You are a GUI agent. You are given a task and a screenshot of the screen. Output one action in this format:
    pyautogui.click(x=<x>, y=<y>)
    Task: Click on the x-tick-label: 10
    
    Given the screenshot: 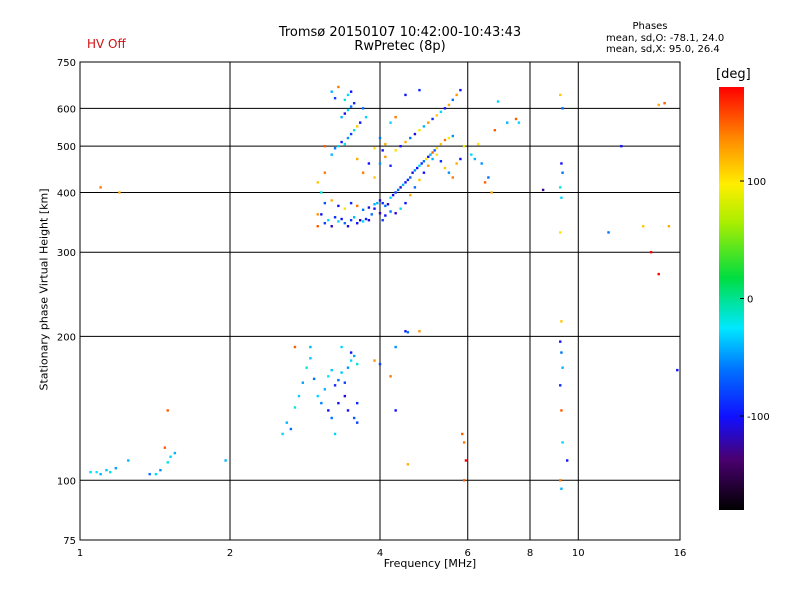 What is the action you would take?
    pyautogui.click(x=578, y=553)
    